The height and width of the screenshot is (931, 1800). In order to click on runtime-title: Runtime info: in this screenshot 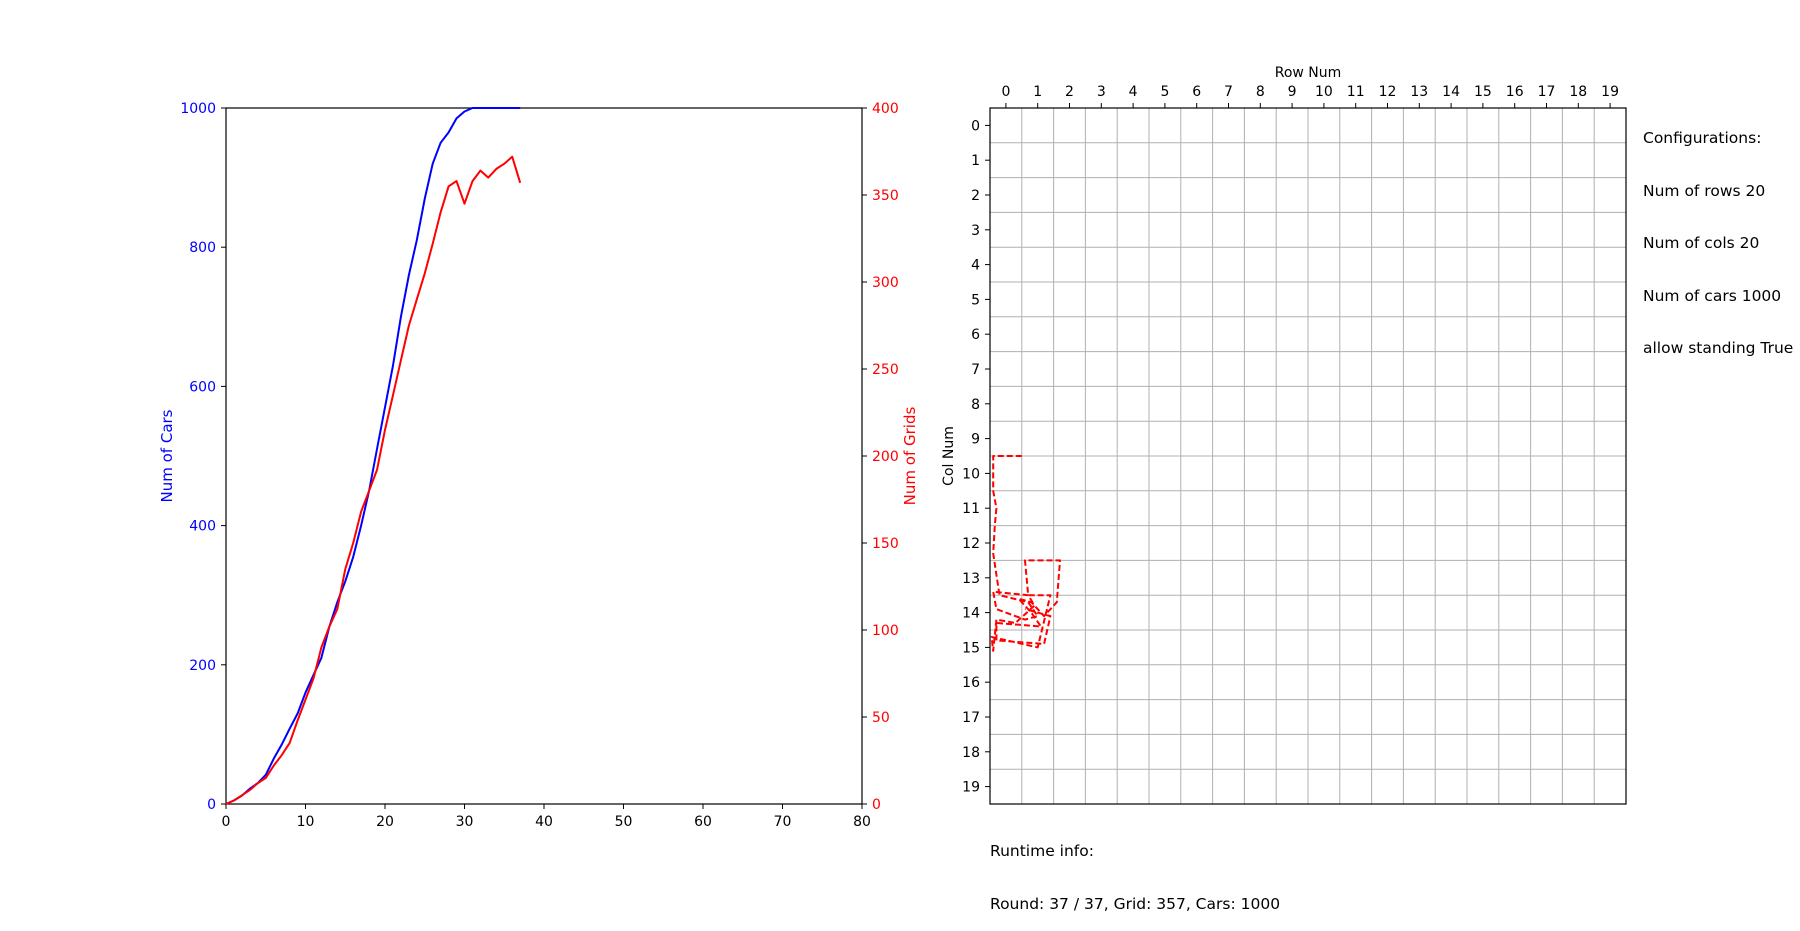, I will do `click(1042, 851)`.